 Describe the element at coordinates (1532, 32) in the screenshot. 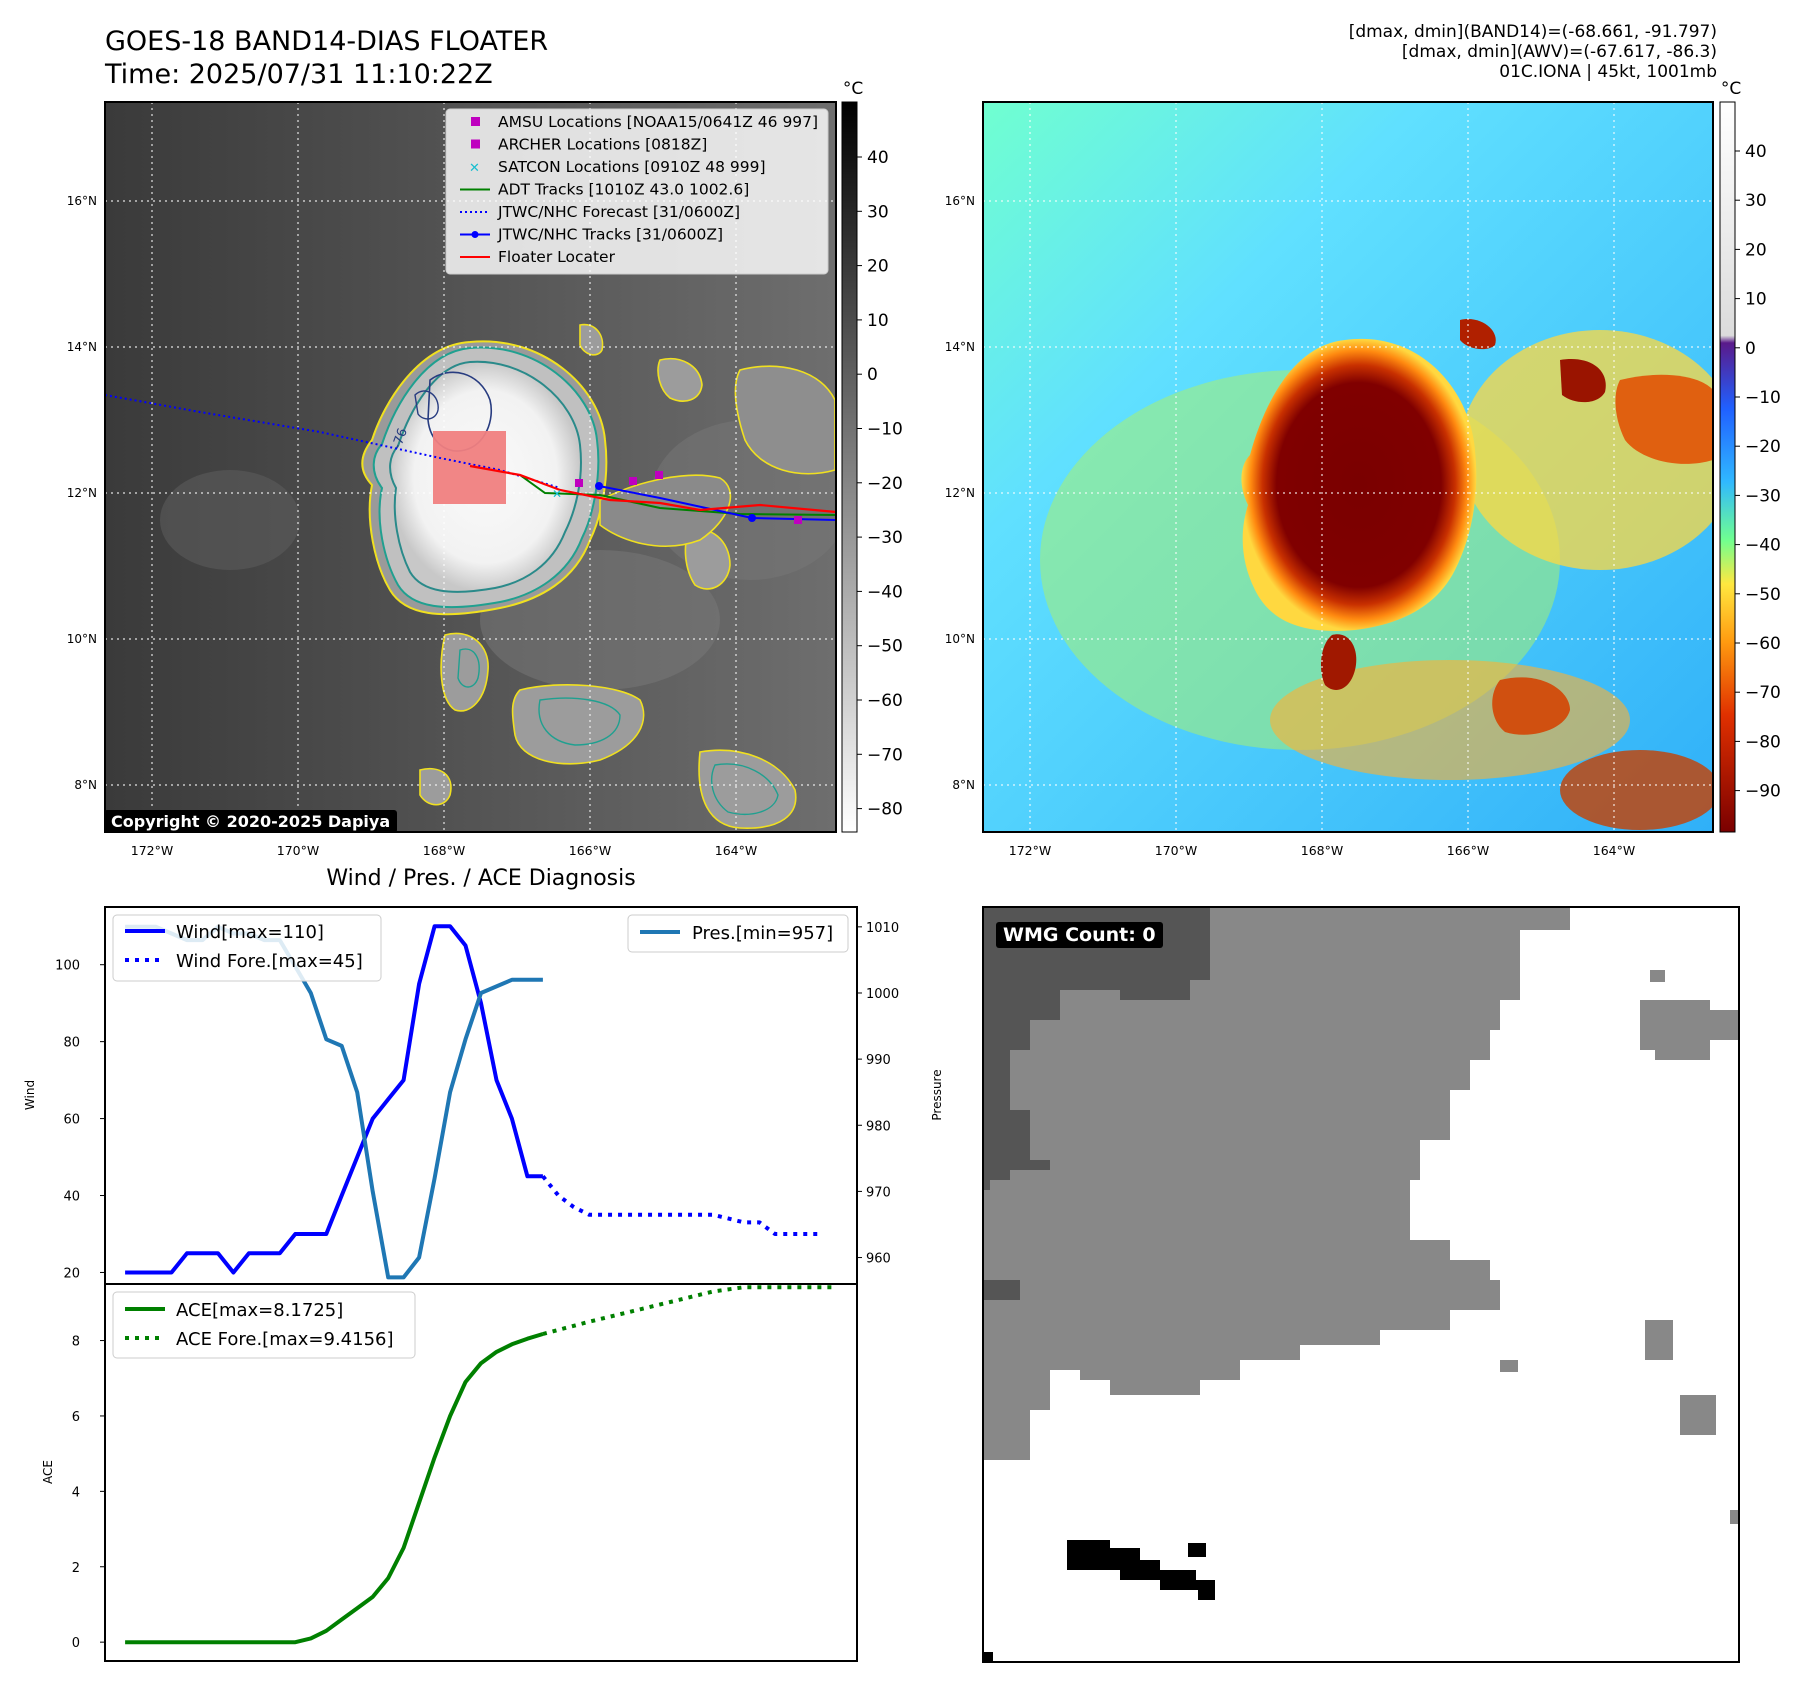

I see `info-line-1: [dmax, dmin](BAND14)=(-68.661, -91.797)` at that location.